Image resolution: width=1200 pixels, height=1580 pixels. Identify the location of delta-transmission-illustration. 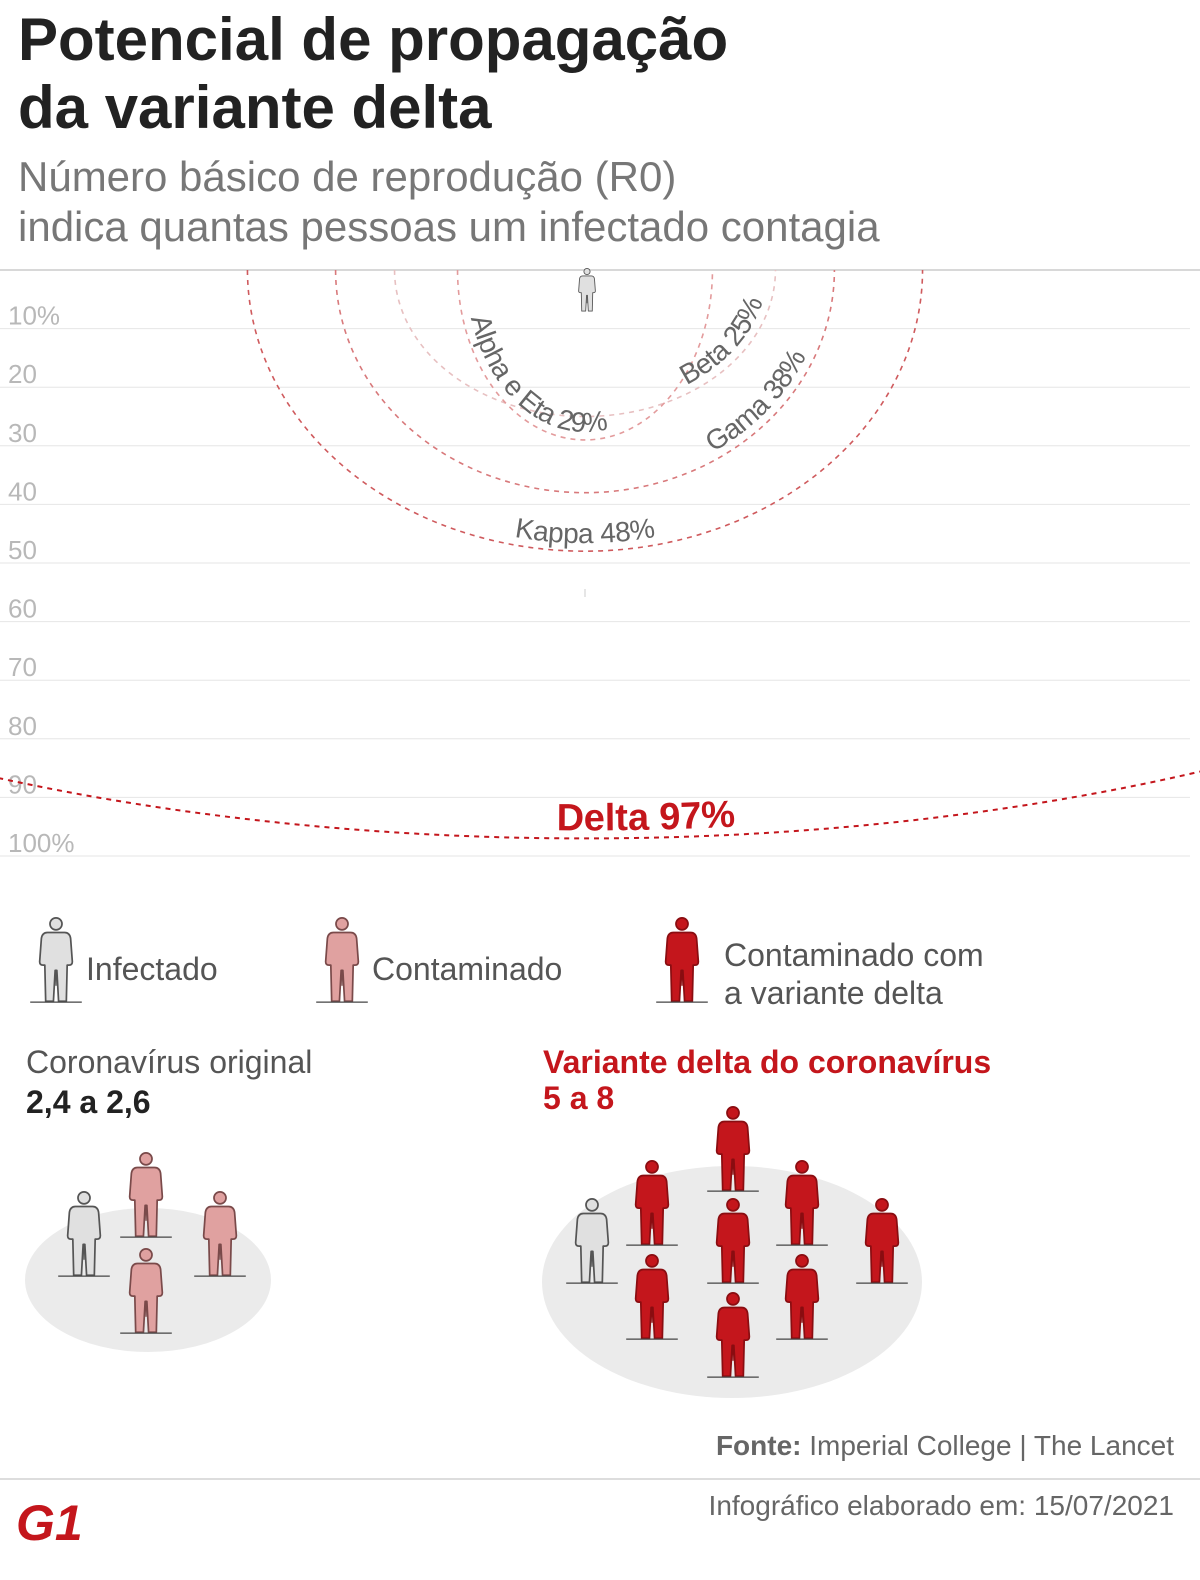
(732, 1252).